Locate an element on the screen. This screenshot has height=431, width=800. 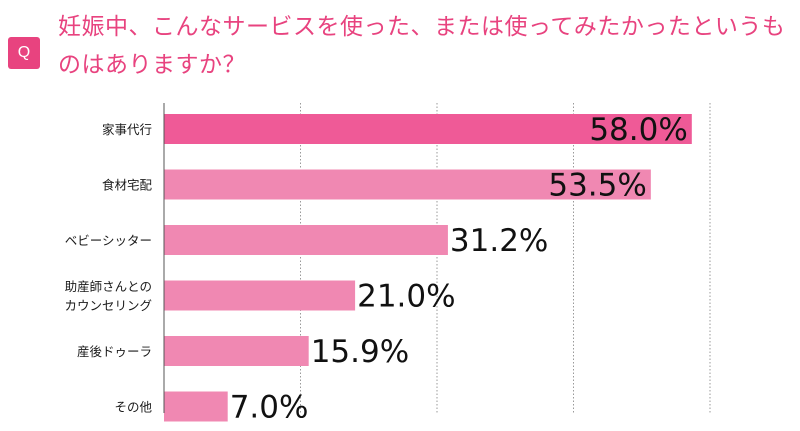
category-label: 家事代行 is located at coordinates (127, 129).